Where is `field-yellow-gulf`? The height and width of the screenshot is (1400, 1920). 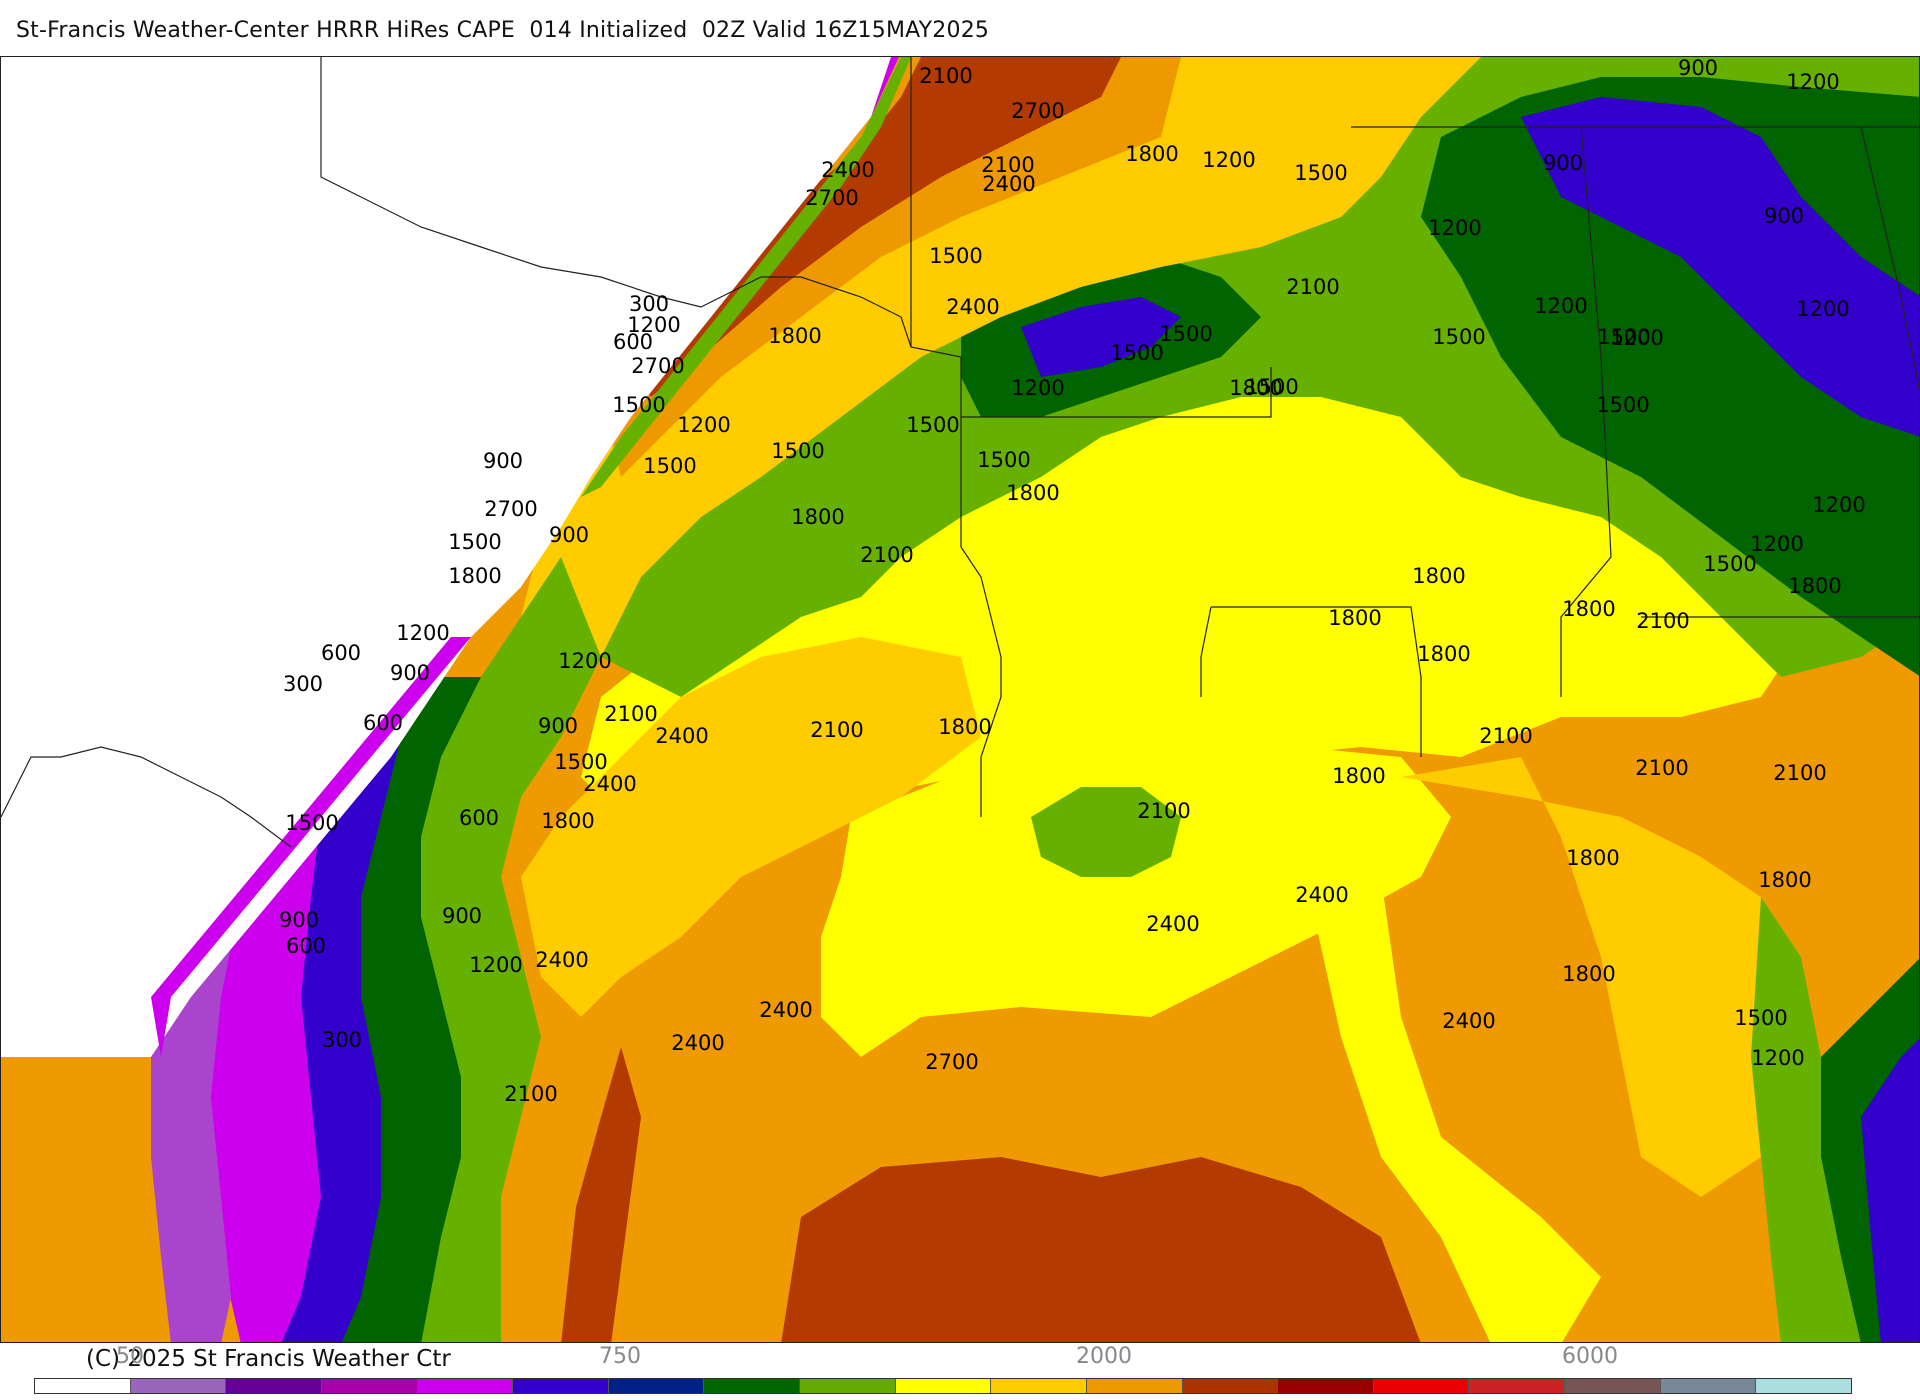 field-yellow-gulf is located at coordinates (1136, 902).